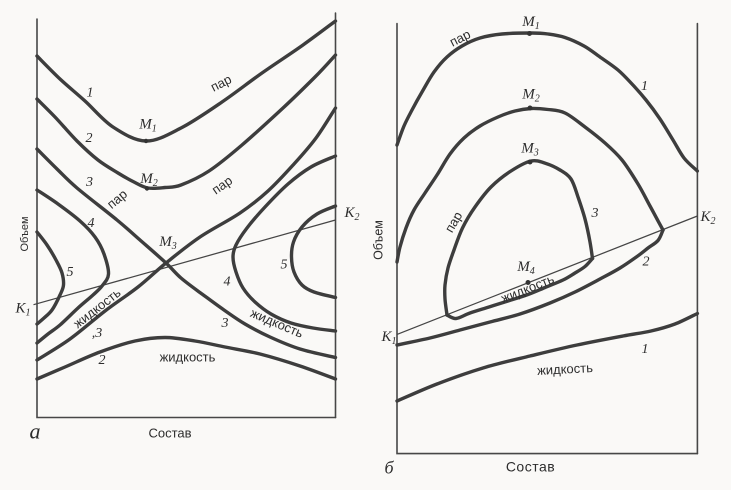 This screenshot has height=490, width=731. I want to click on svg-text: ,3, so click(97, 333).